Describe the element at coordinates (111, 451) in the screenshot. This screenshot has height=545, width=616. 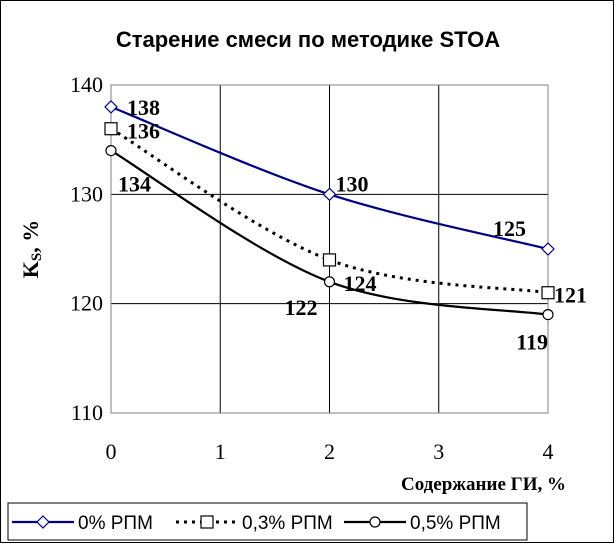
I see `x-tick-label: 0` at that location.